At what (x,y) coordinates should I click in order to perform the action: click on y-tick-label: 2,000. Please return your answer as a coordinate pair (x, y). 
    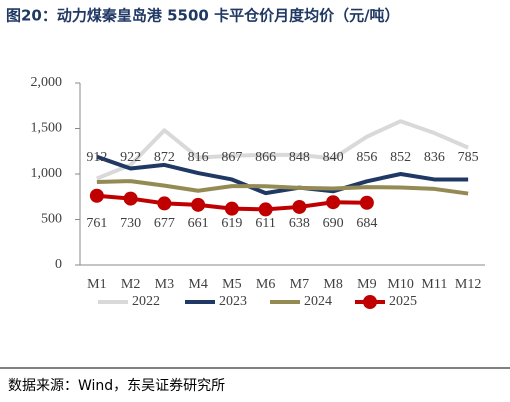
    Looking at the image, I should click on (47, 82).